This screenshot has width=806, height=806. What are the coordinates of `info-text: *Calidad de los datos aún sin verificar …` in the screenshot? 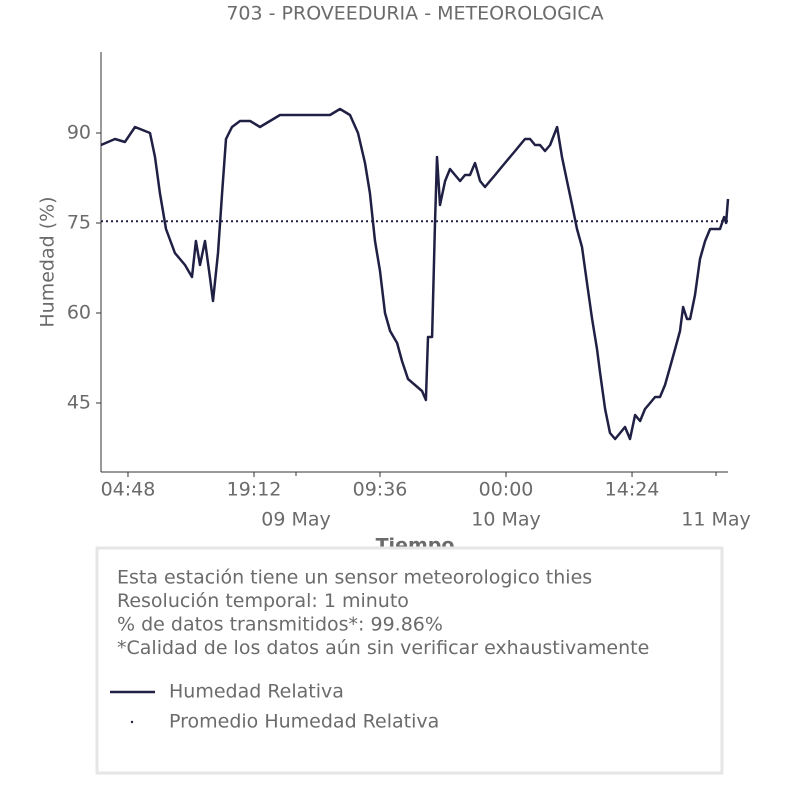 It's located at (383, 648).